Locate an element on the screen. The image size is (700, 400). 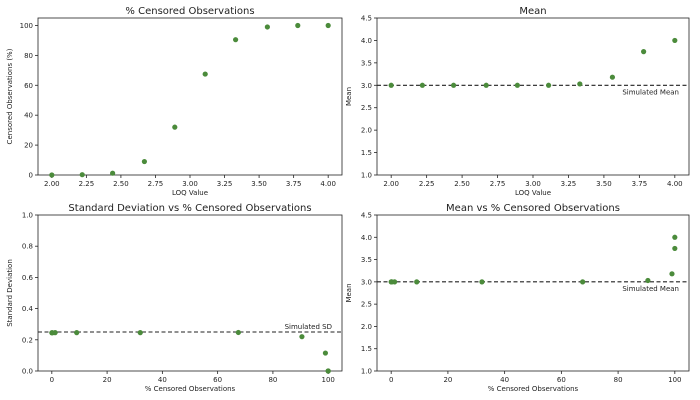
x-axis-label: LOQ Value is located at coordinates (190, 193).